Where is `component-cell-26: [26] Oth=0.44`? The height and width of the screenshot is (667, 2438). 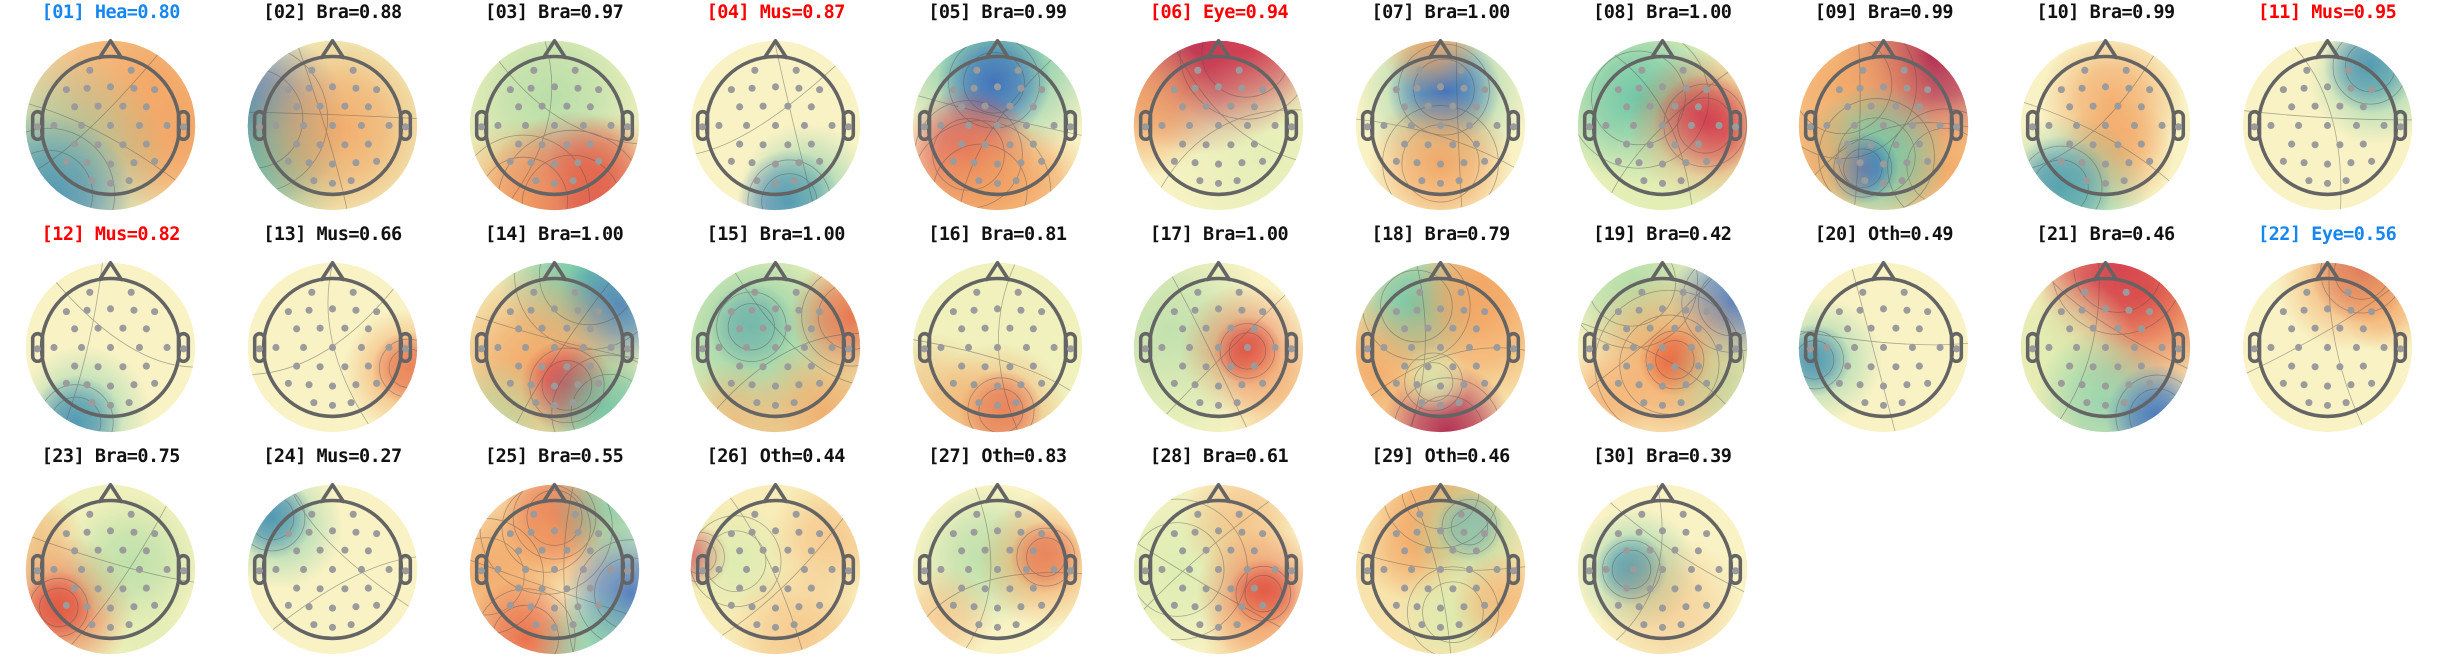
component-cell-26: [26] Oth=0.44 is located at coordinates (776, 555).